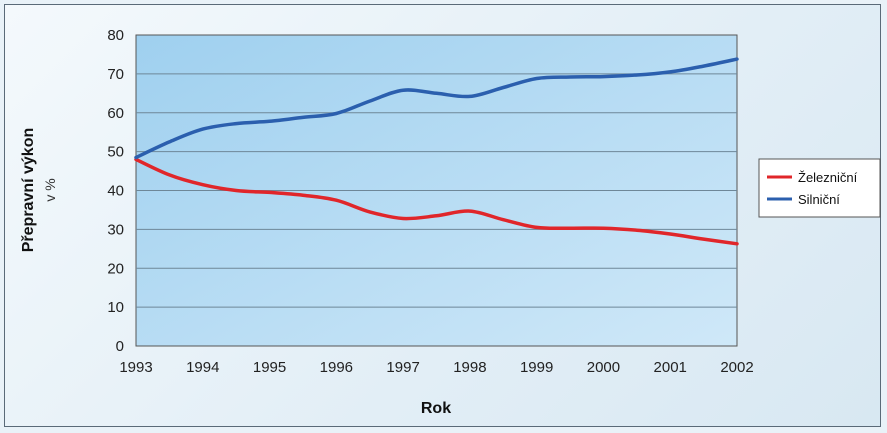 Image resolution: width=887 pixels, height=433 pixels. What do you see at coordinates (115, 35) in the screenshot?
I see `y-tick-label: 80` at bounding box center [115, 35].